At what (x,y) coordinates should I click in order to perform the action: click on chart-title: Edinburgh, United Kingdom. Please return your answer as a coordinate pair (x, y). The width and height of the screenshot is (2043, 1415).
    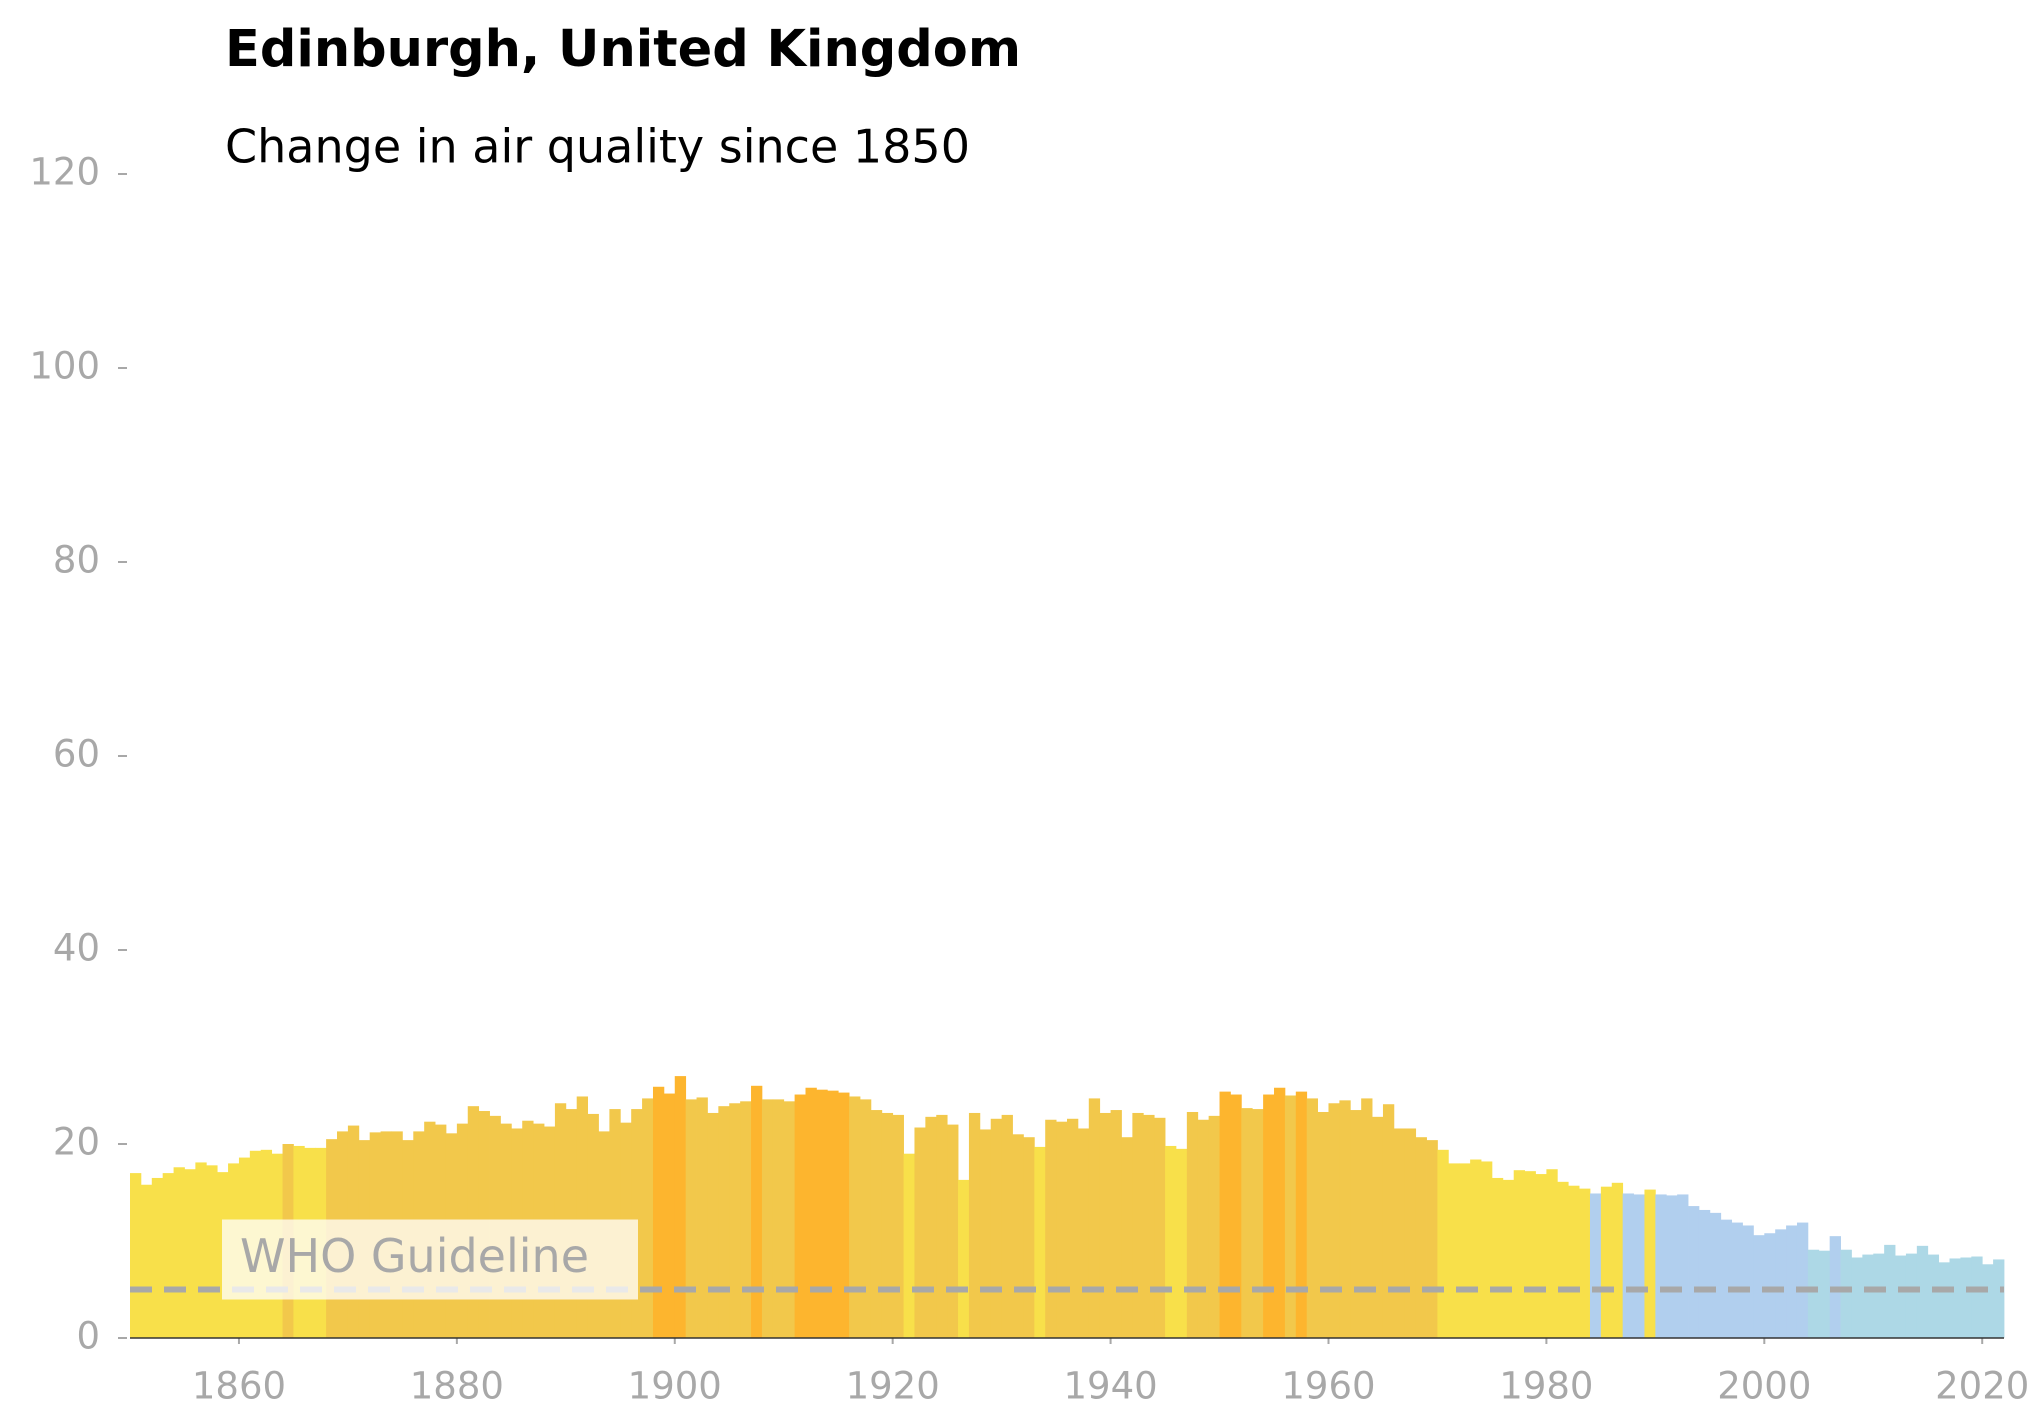
    Looking at the image, I should click on (623, 49).